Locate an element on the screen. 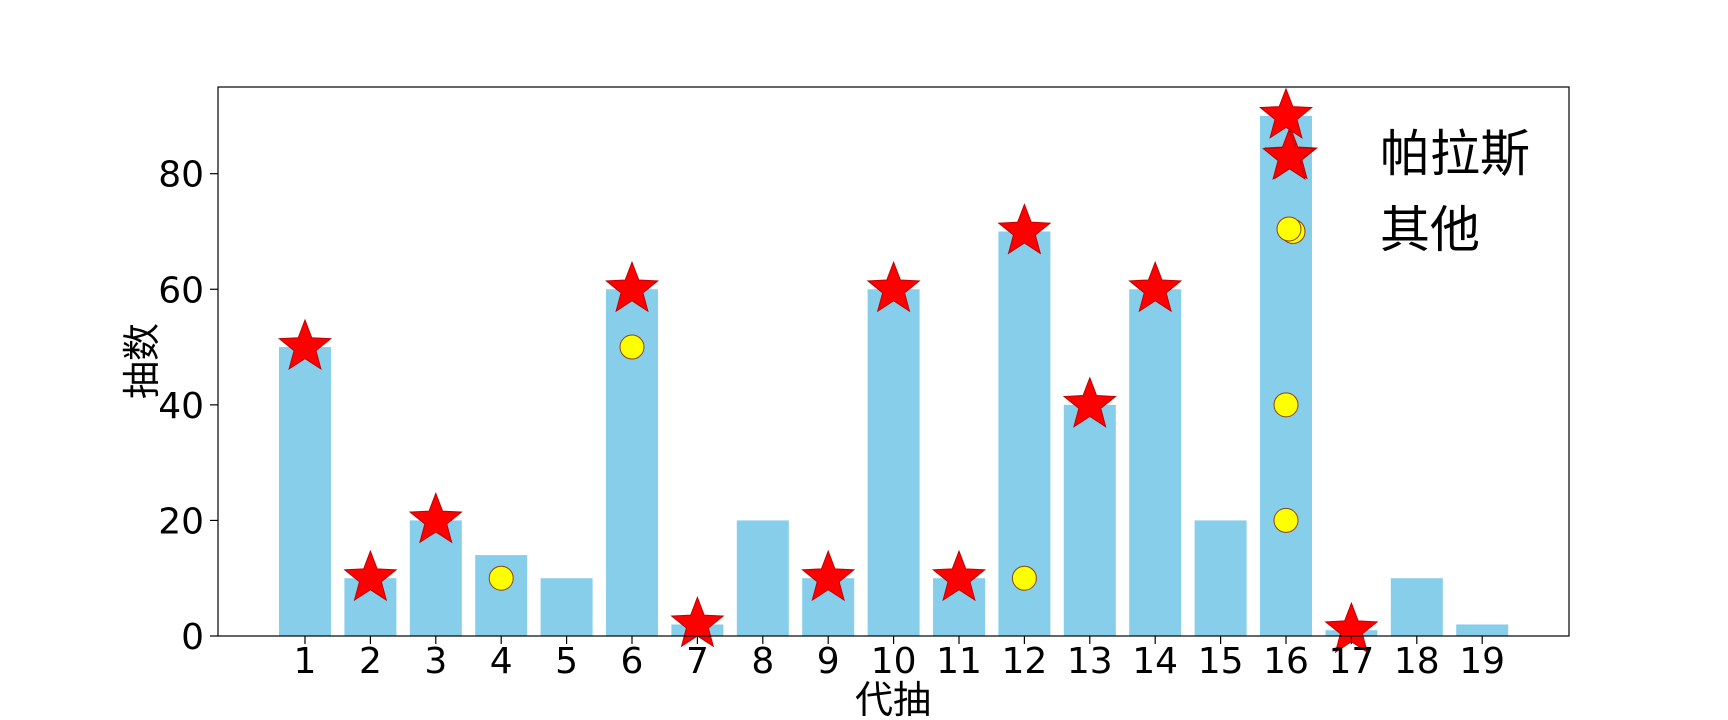 Image resolution: width=1728 pixels, height=720 pixels. x-tick-label-16: 16 is located at coordinates (1286, 661).